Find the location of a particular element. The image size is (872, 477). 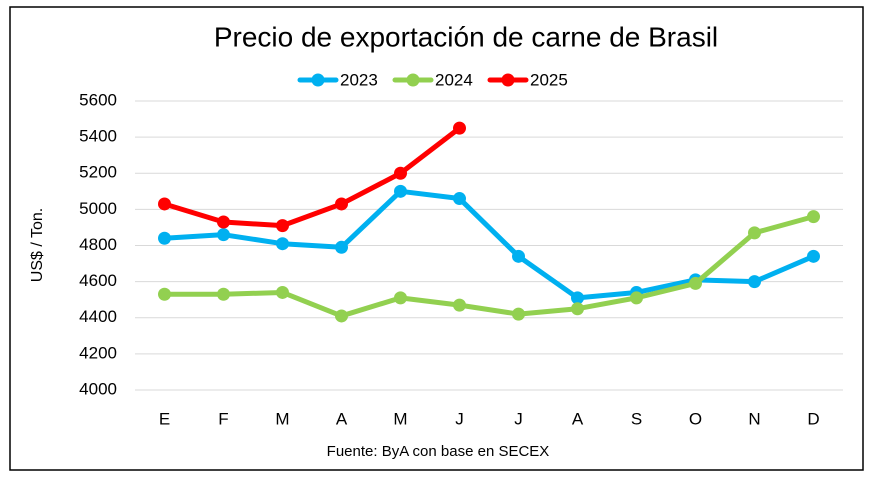

source: Fuente: ByA con base en SECEX is located at coordinates (438, 451).